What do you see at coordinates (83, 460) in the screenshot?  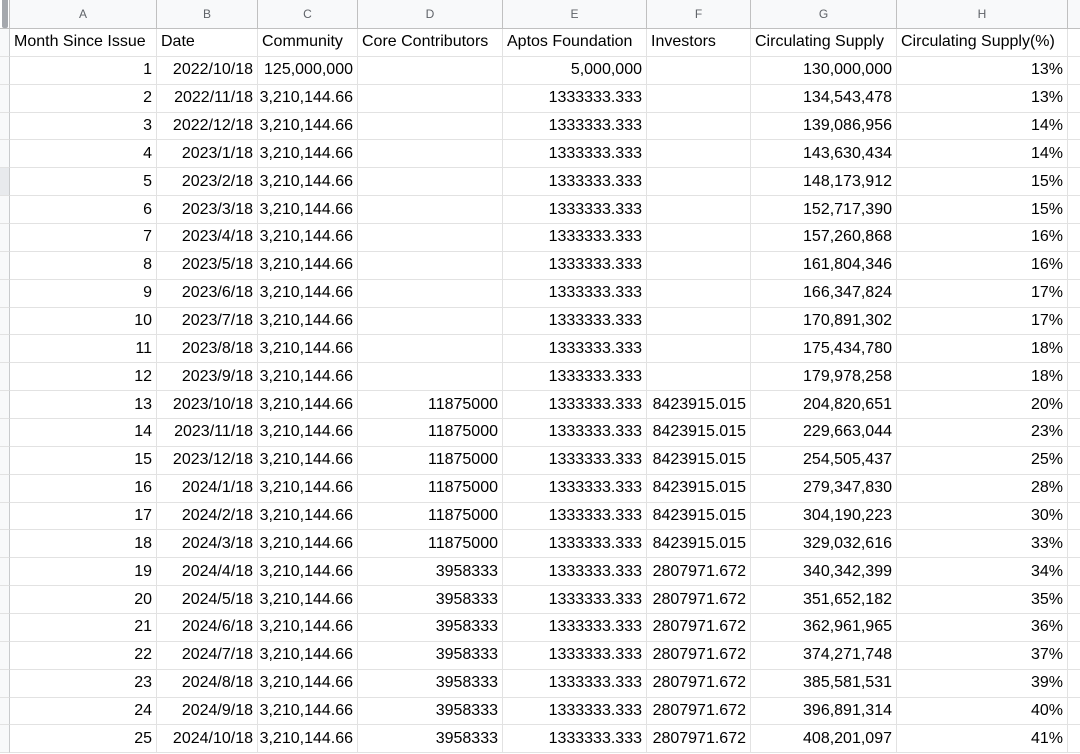 I see `data-cell: 15` at bounding box center [83, 460].